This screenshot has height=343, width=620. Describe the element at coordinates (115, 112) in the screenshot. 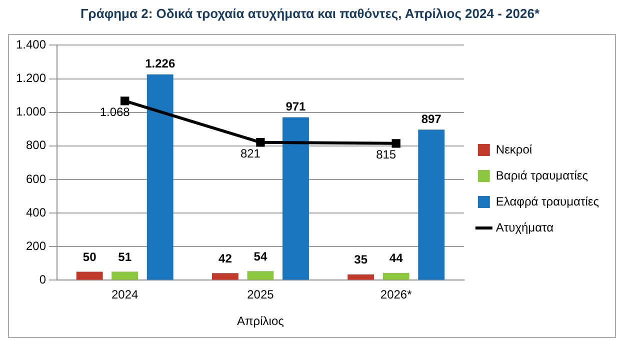

I see `data-label: 1.068` at that location.